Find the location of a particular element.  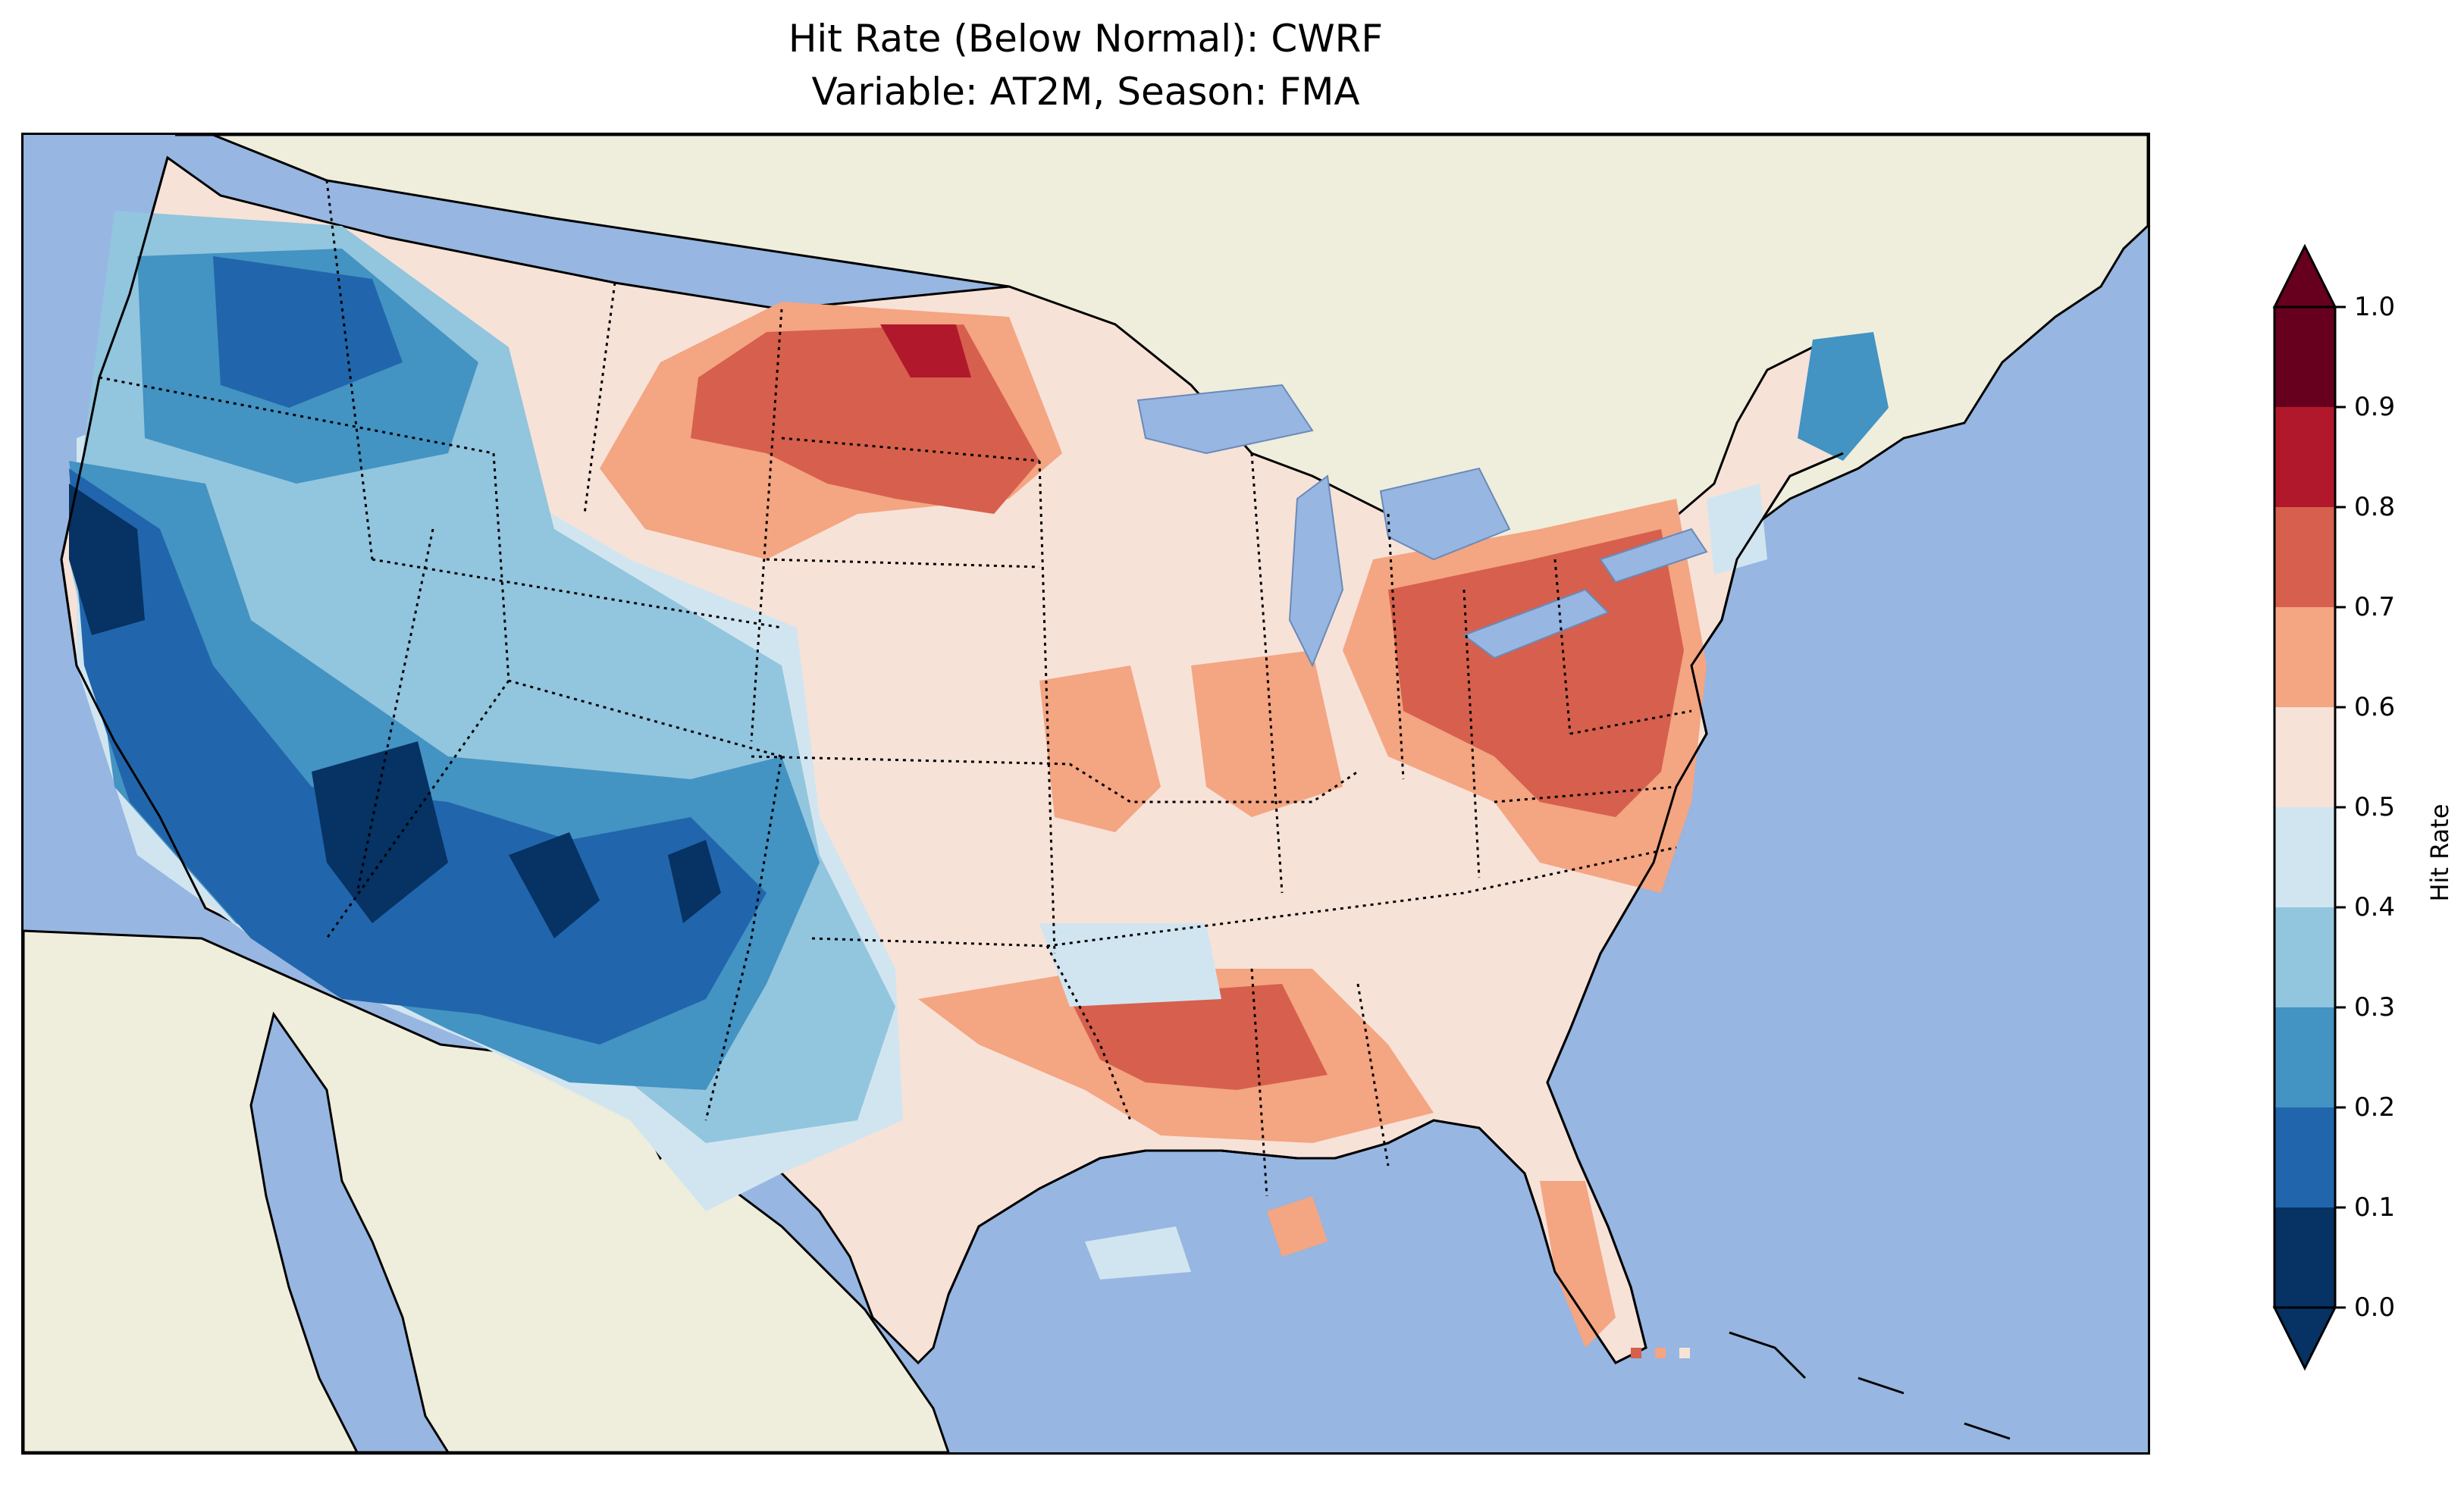

map-subtitle: Variable: AT2M, Season: FMA is located at coordinates (1086, 92).